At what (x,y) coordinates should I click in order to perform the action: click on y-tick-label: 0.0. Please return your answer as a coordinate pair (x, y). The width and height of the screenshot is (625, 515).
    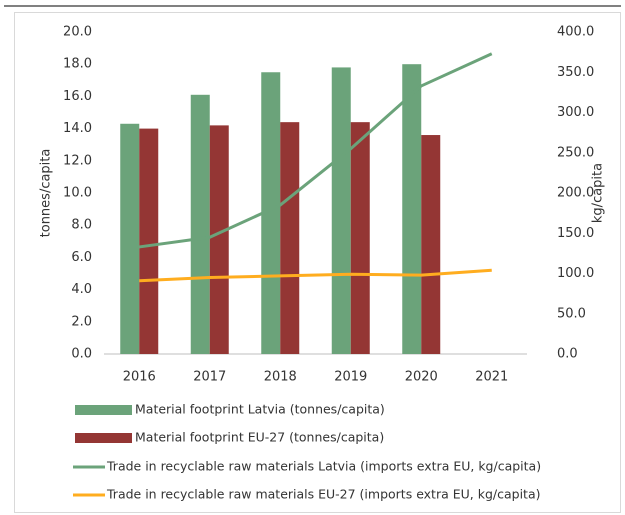
    Looking at the image, I should click on (81, 354).